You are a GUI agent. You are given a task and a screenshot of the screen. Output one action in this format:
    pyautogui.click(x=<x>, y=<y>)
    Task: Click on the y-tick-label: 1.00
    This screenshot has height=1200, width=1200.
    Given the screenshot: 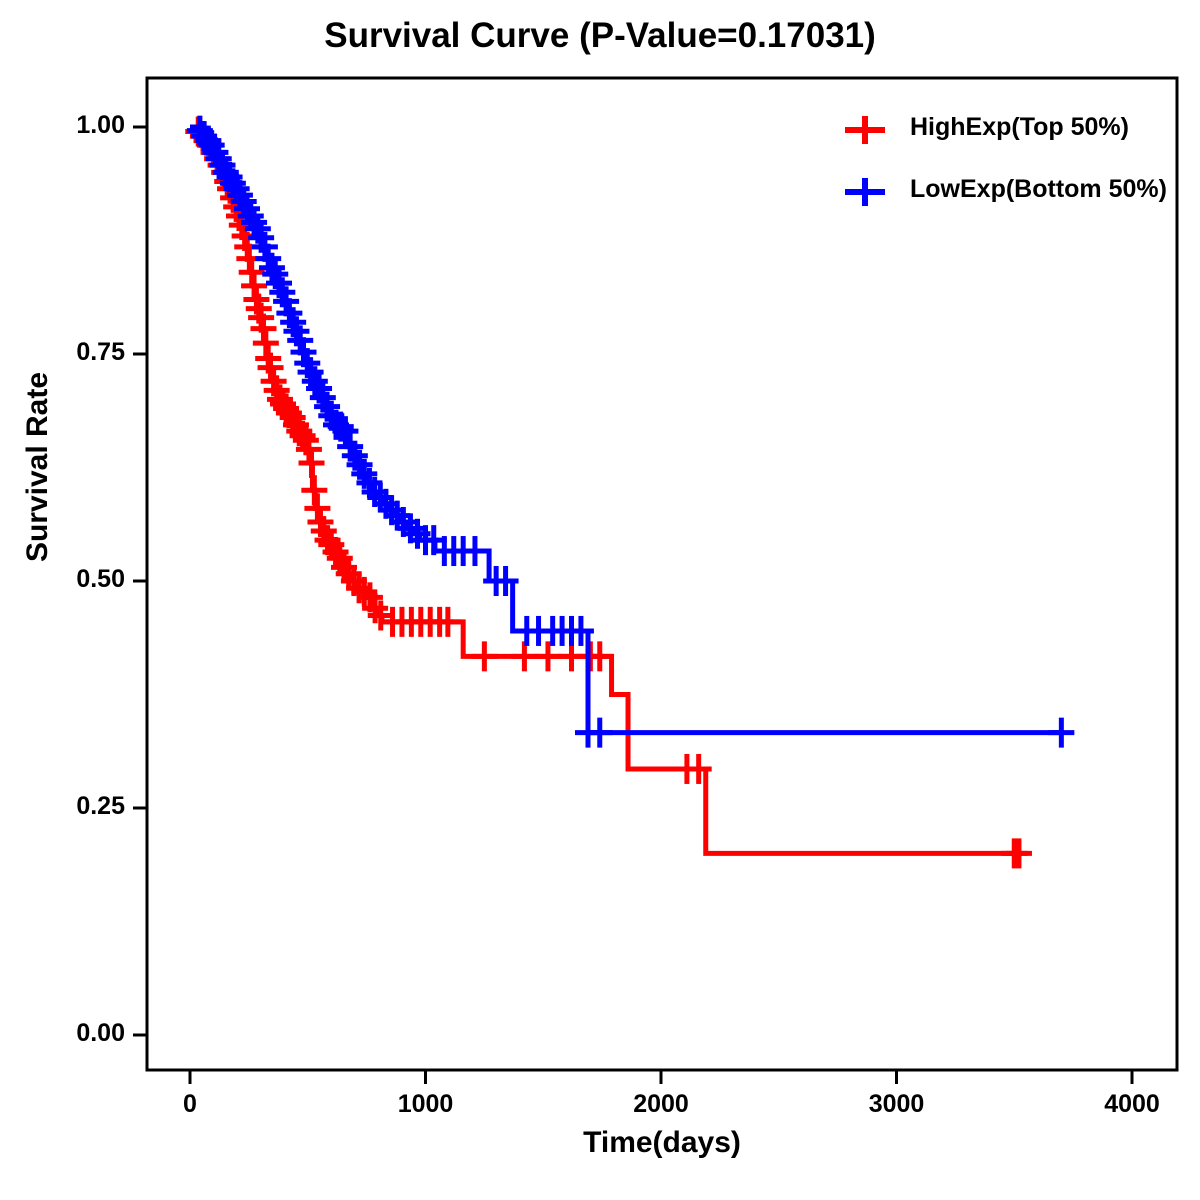 What is the action you would take?
    pyautogui.click(x=100, y=125)
    